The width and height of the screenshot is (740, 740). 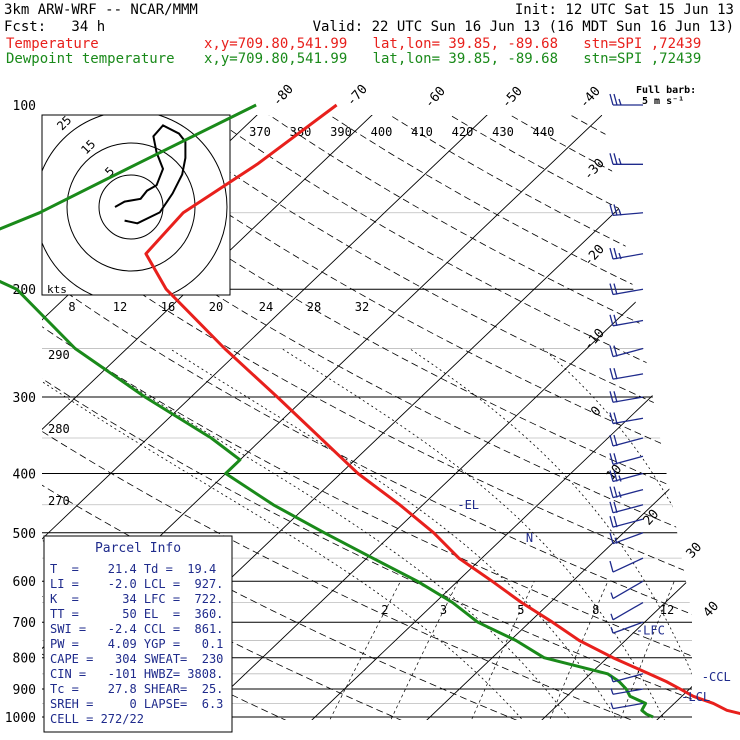 I want to click on parcel-info-row: TT = 50 EL = 360., so click(x=136, y=614).